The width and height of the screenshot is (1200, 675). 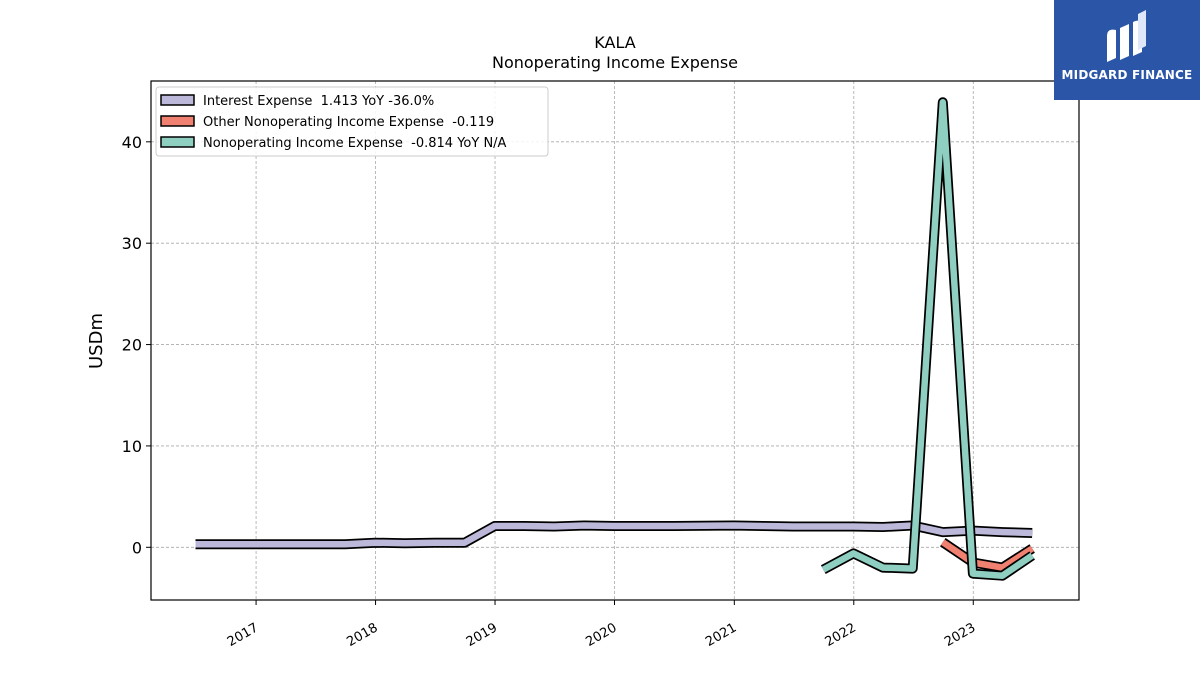 What do you see at coordinates (1127, 75) in the screenshot?
I see `logo-text: MIDGARD FINANCE` at bounding box center [1127, 75].